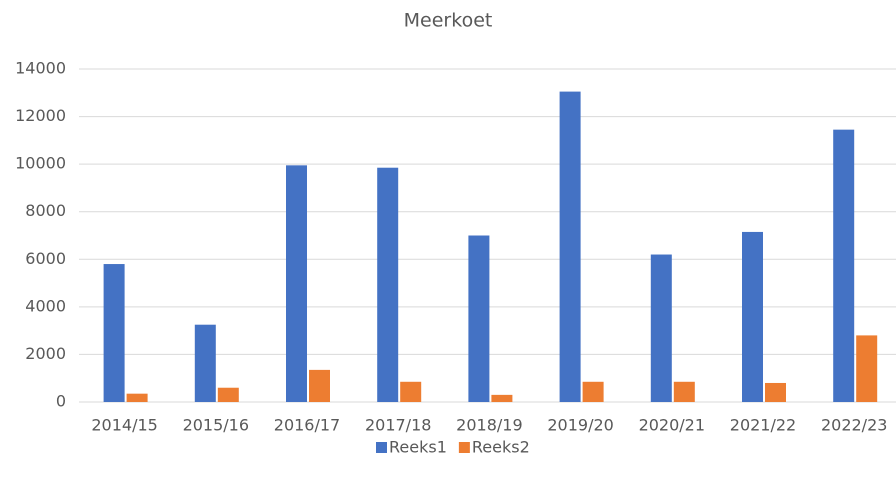  I want to click on y-tick-label: 12000, so click(40, 115).